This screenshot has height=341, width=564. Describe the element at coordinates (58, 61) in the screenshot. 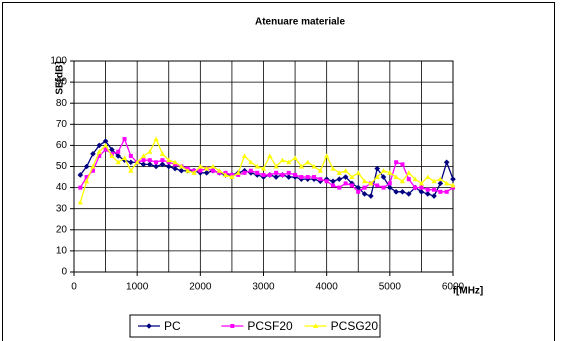

I see `y-tick-label: 100` at that location.